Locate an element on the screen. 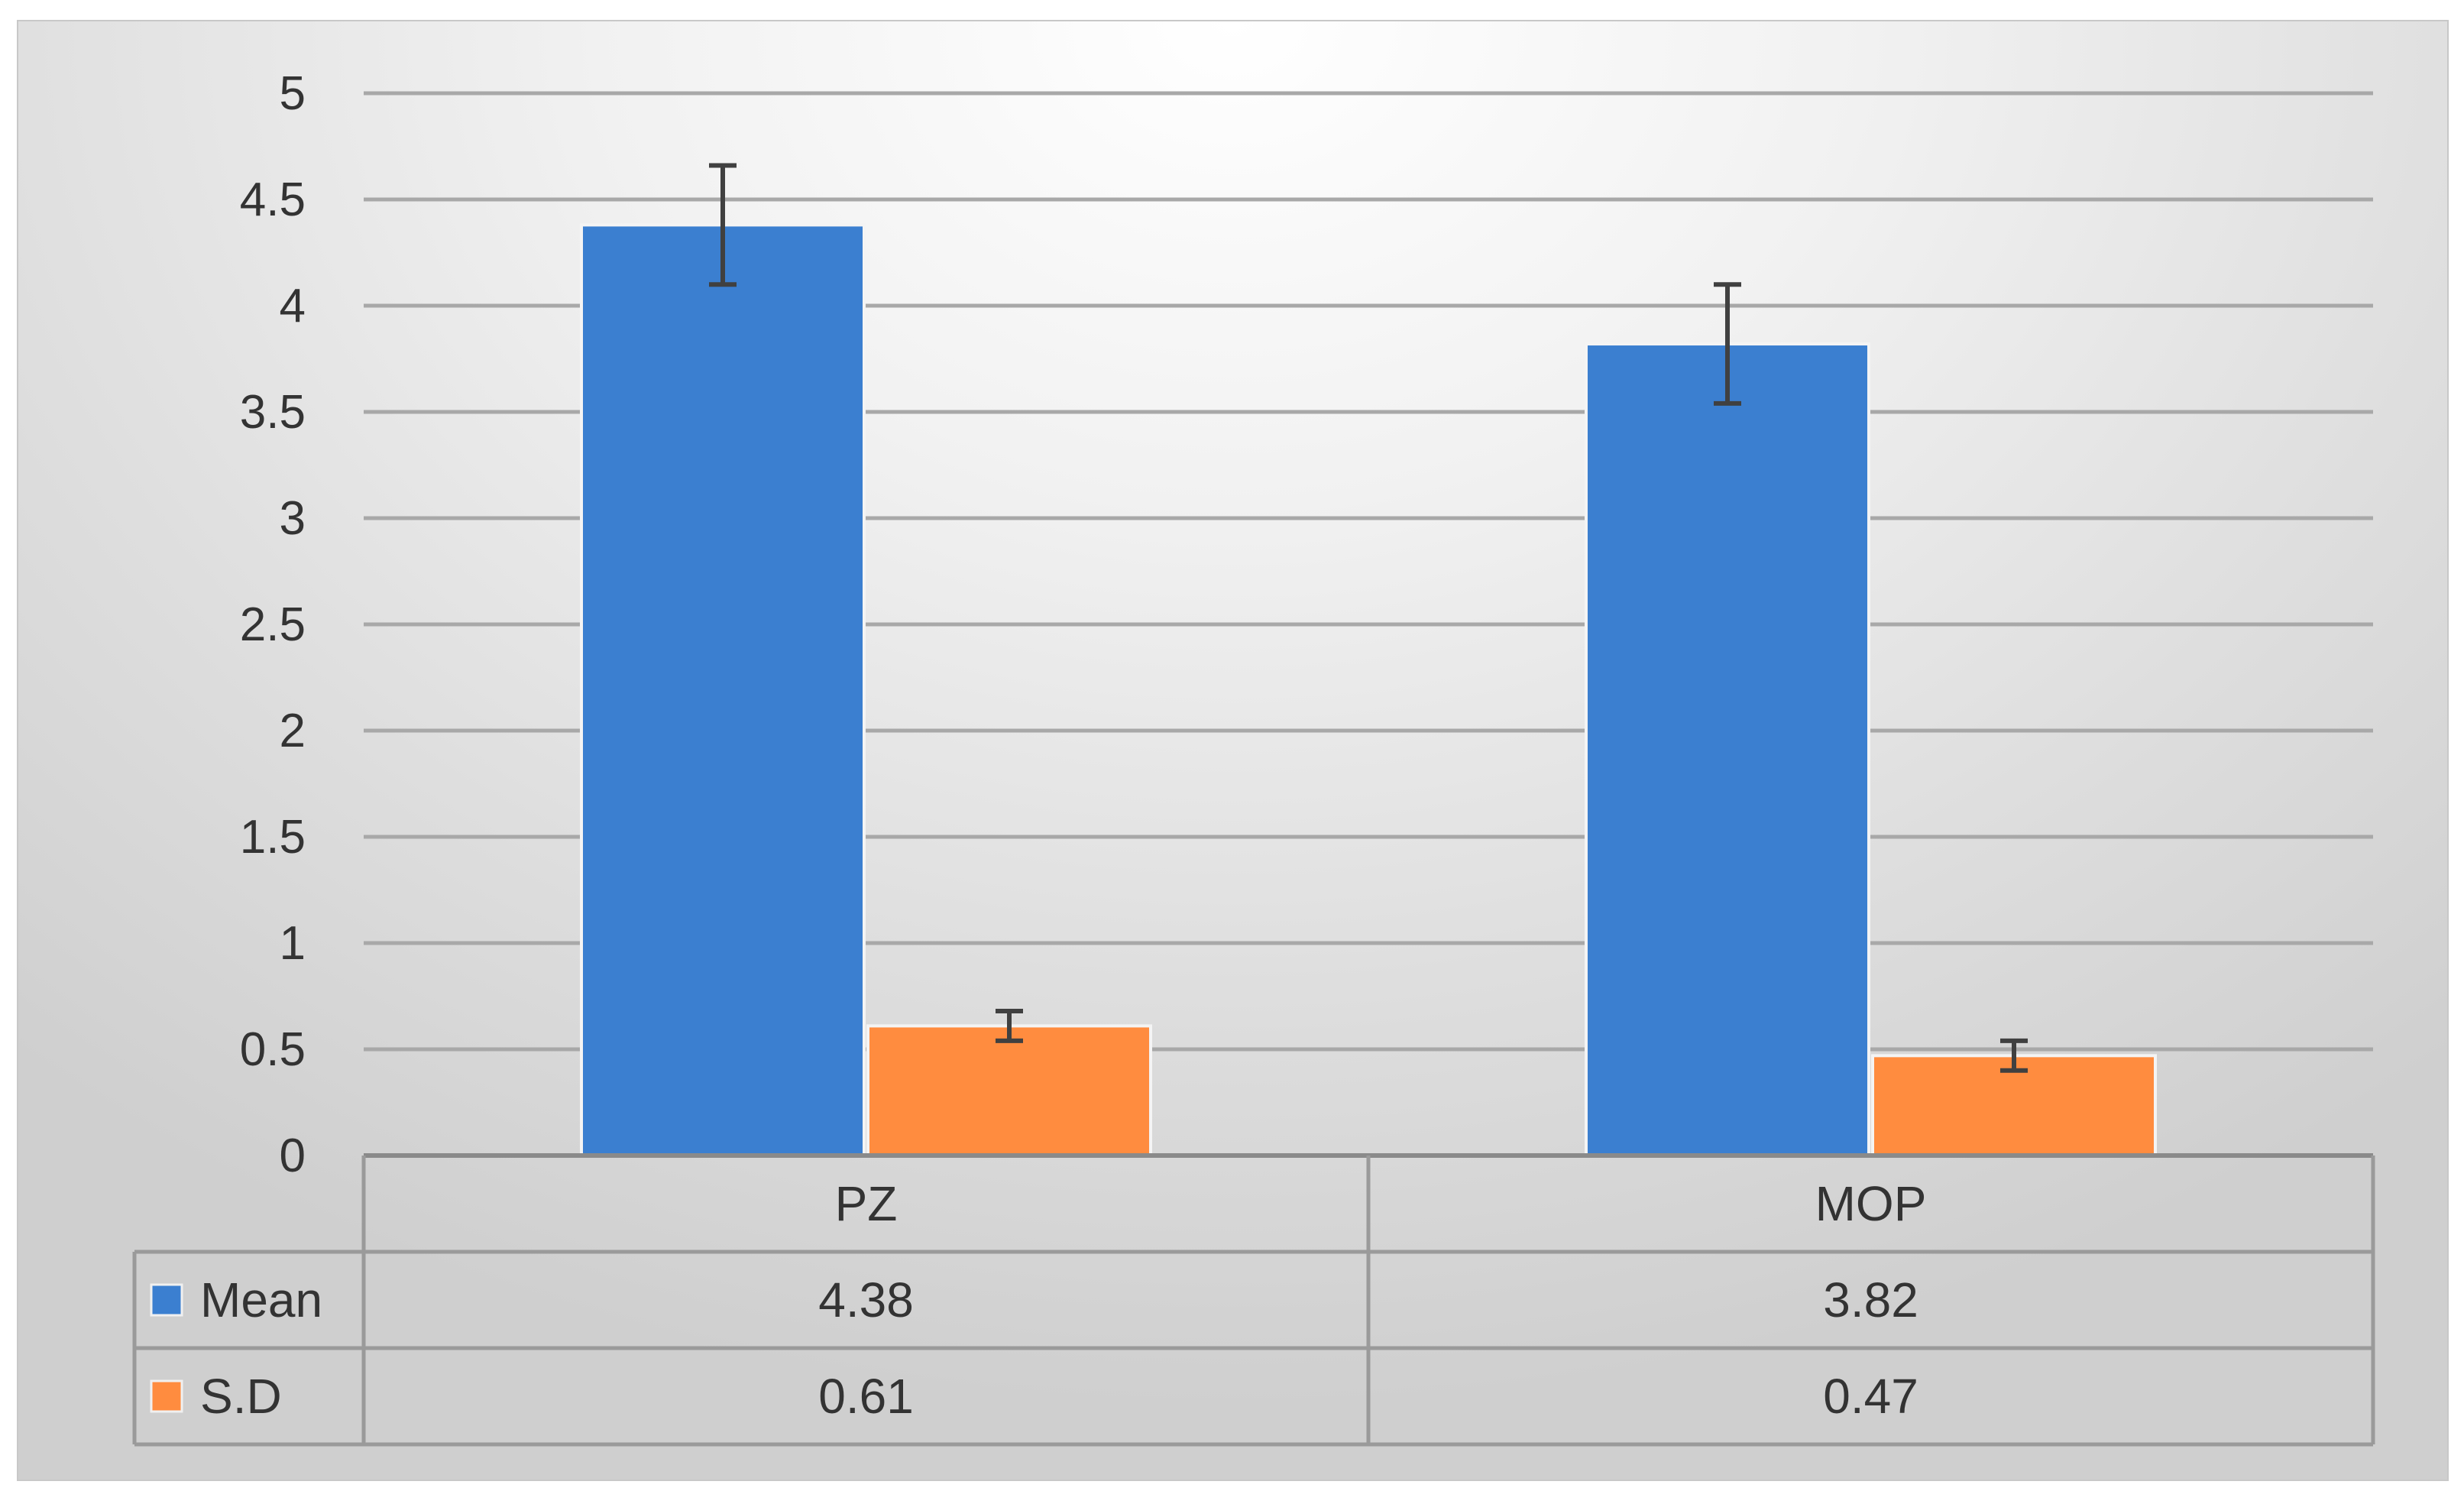  y-tick-label: 1 is located at coordinates (293, 944).